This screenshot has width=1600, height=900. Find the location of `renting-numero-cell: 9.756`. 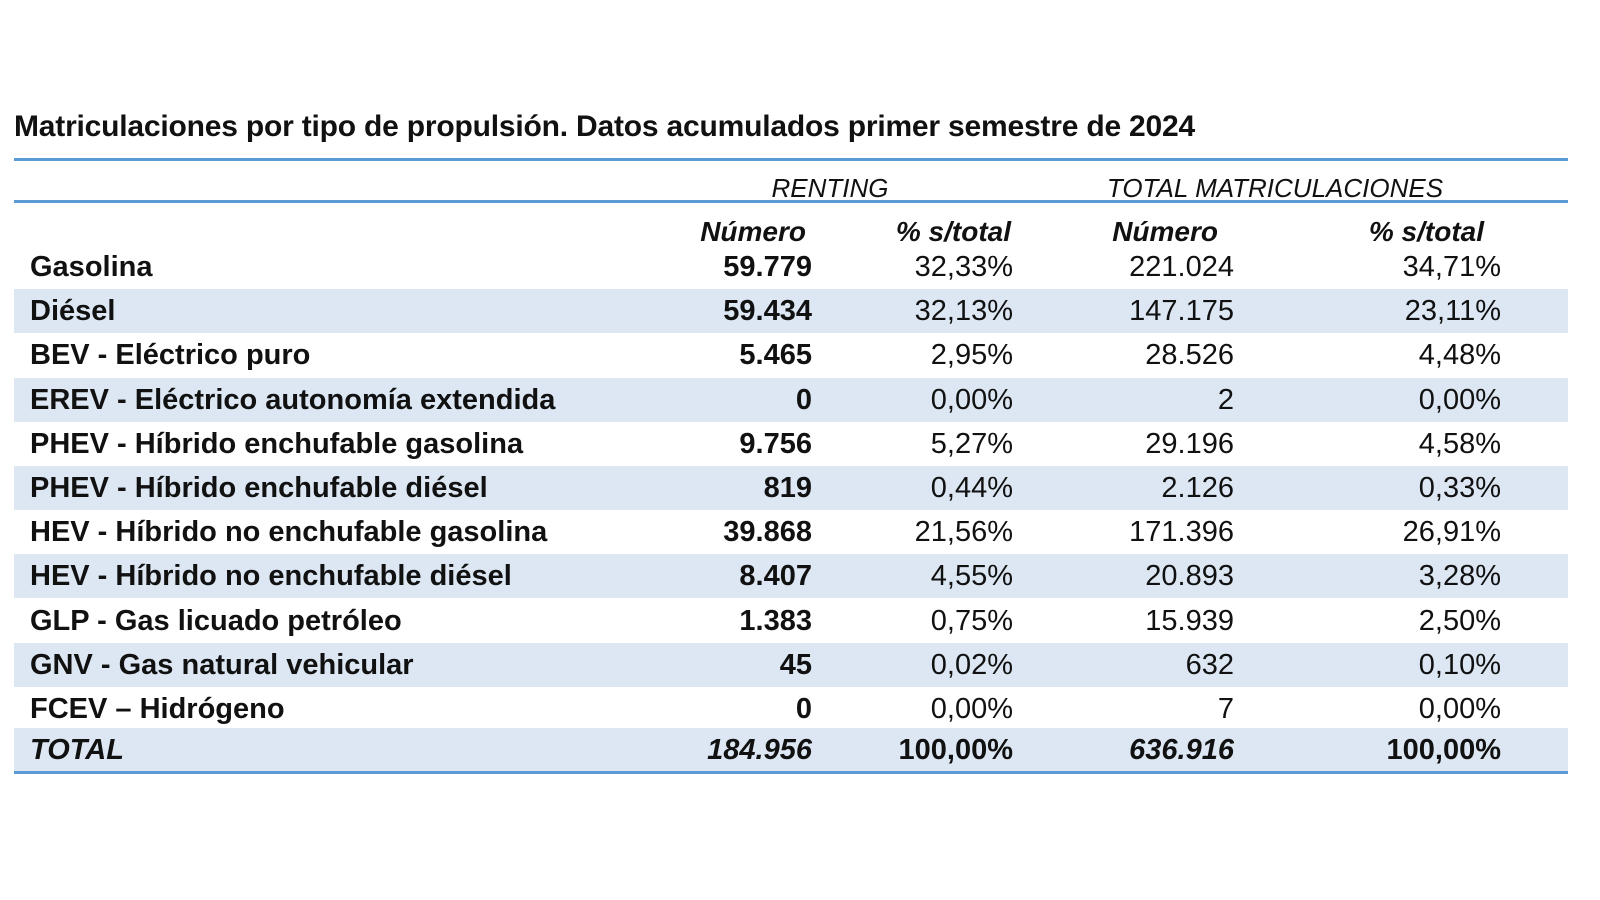

renting-numero-cell: 9.756 is located at coordinates (775, 444).